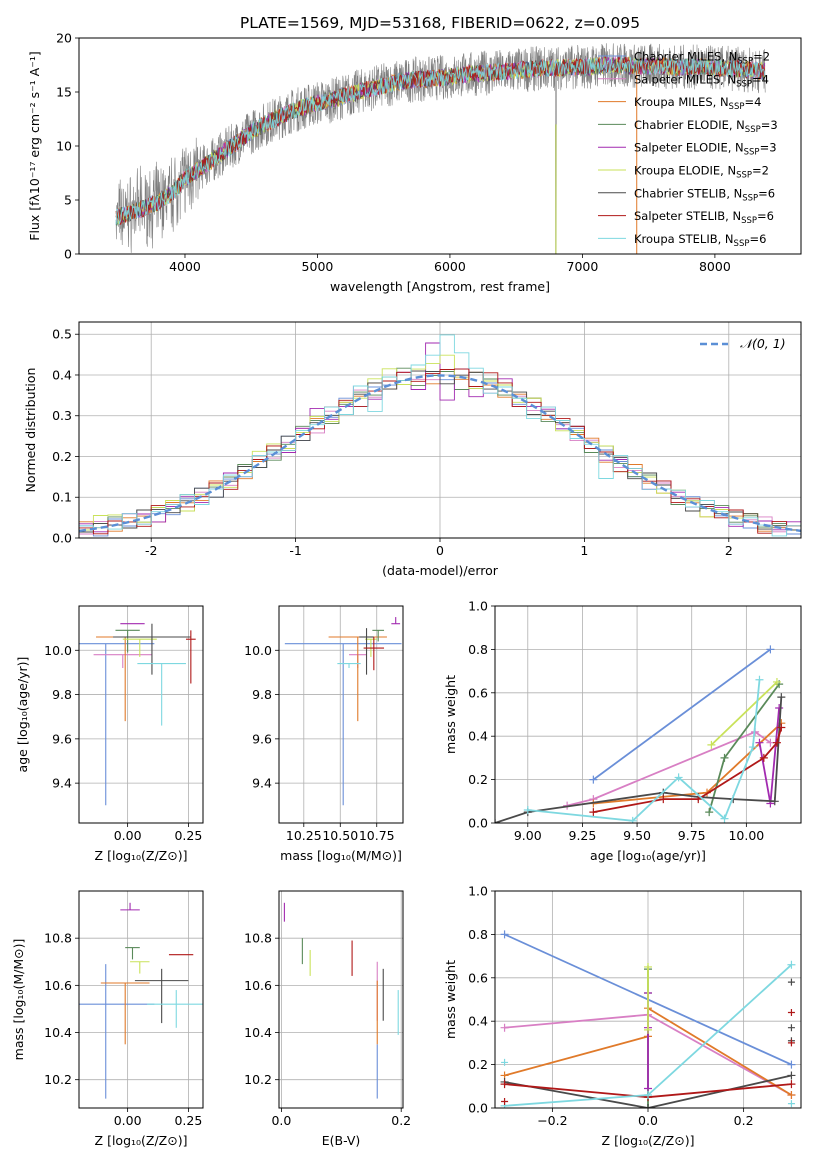 Image resolution: width=819 pixels, height=1170 pixels. I want to click on normal-curve, so click(440, 453).